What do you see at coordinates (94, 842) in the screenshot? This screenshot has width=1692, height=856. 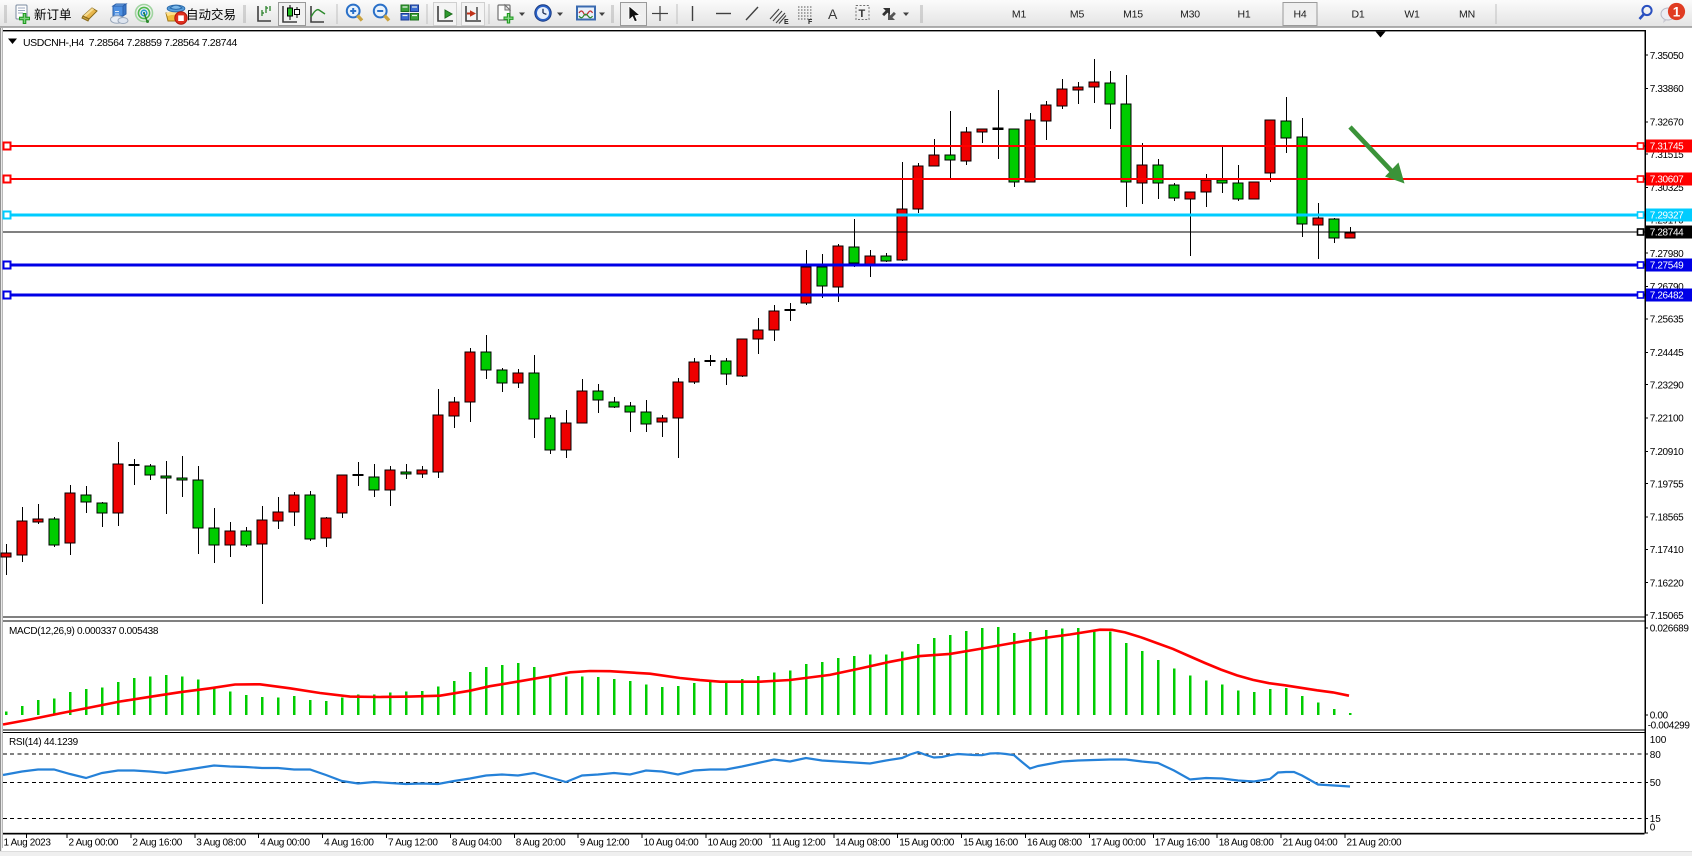 I see `svg-text: 2 Aug 00:00` at bounding box center [94, 842].